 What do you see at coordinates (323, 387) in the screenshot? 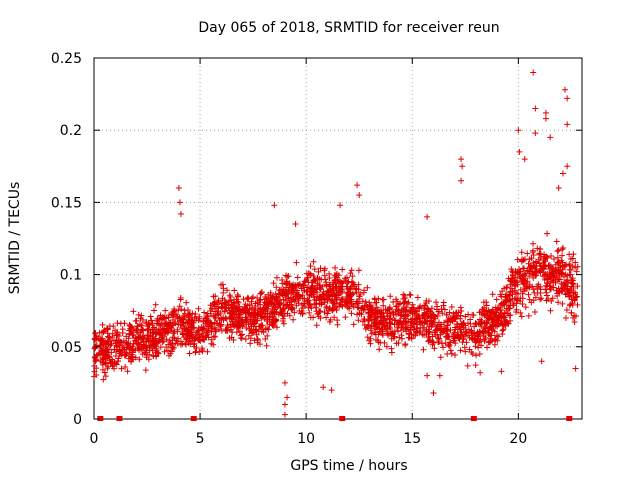
I see `data-point-outlier` at bounding box center [323, 387].